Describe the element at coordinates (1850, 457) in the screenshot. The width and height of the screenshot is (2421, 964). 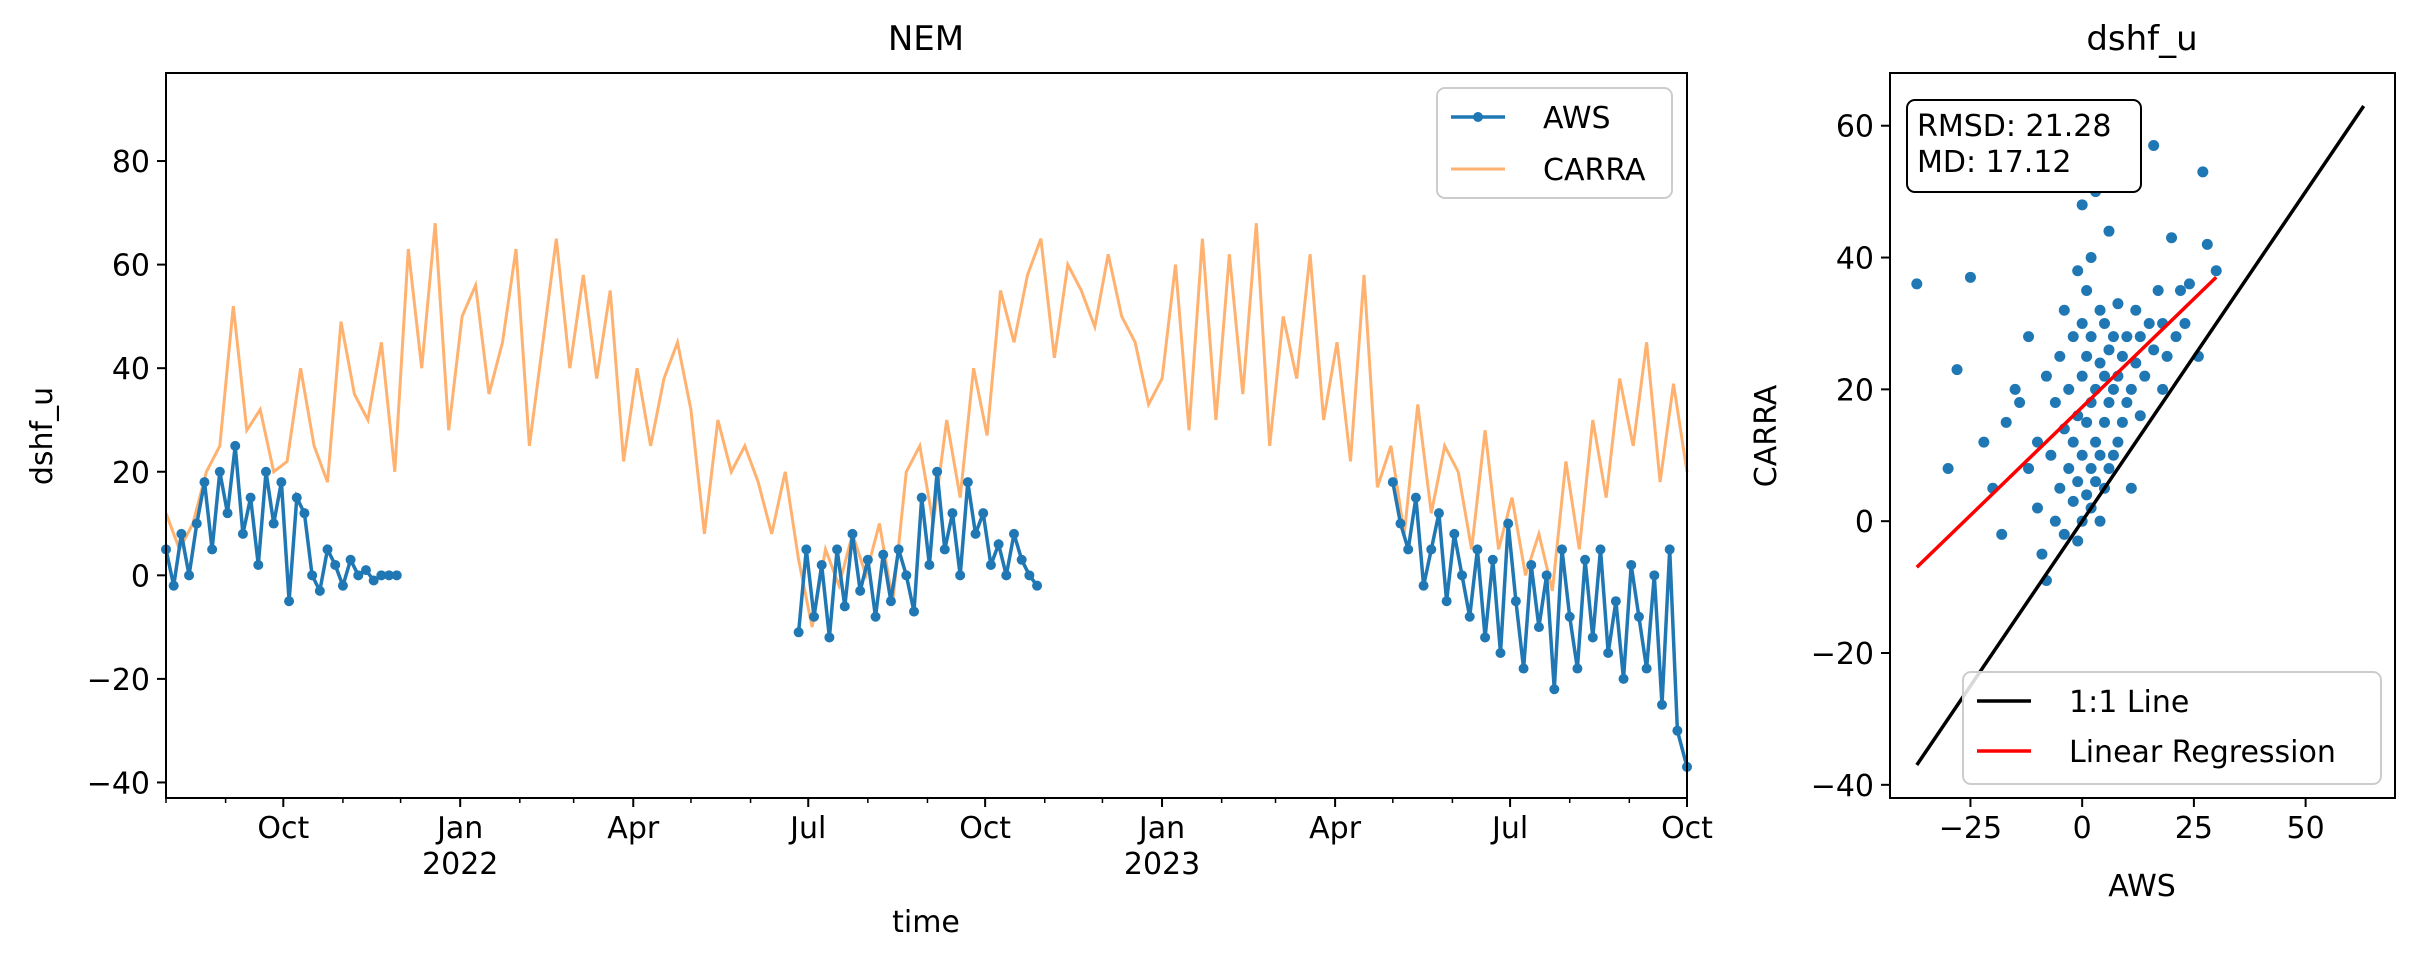
I see `scatter-y-axis: −40 −20 0 20 40 60` at that location.